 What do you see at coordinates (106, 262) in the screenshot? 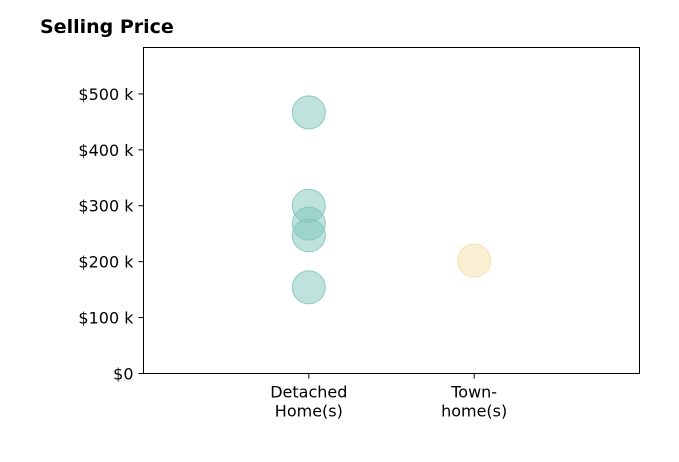
I see `y-tick-label: $200 k` at bounding box center [106, 262].